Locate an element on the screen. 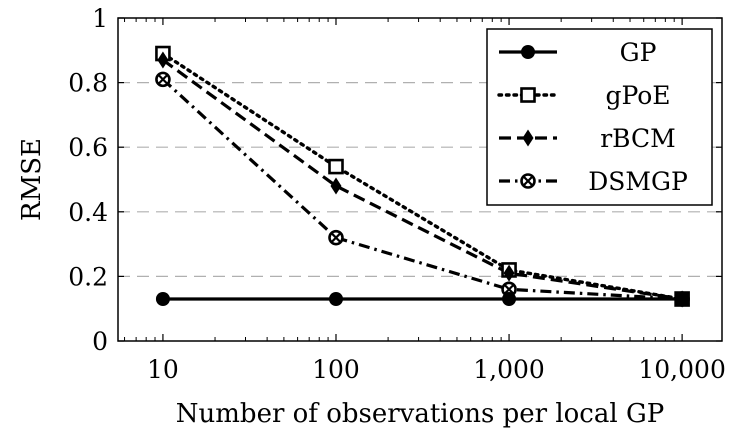 This screenshot has height=439, width=745. legend-entry-dsmgp: DSMGP is located at coordinates (593, 181).